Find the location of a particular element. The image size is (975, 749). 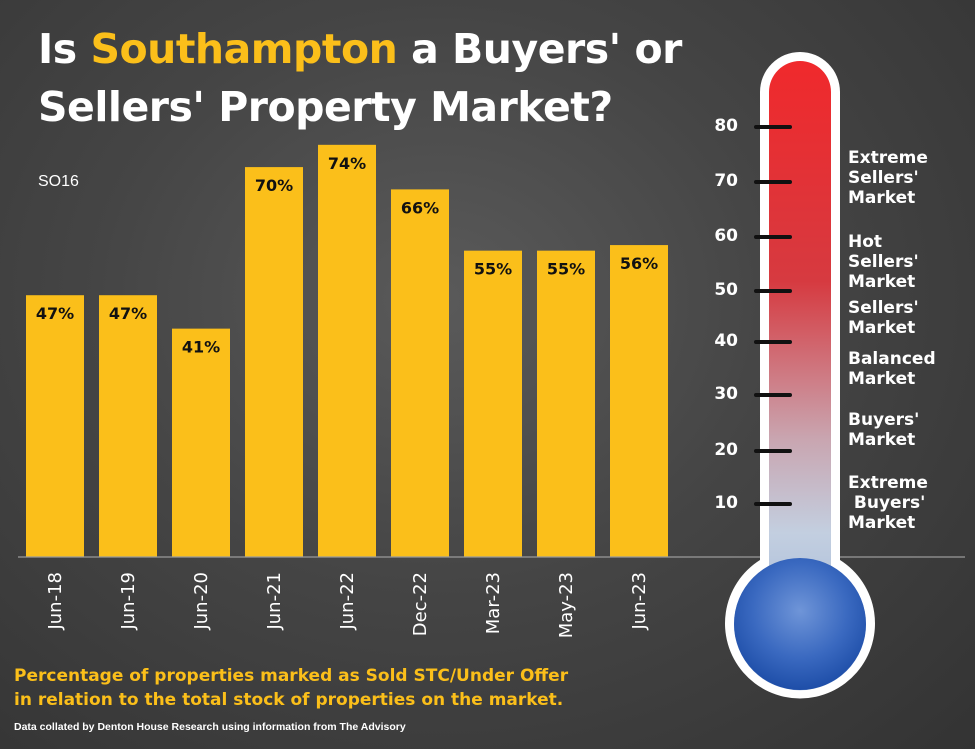

scale-30: 30 is located at coordinates (726, 394).